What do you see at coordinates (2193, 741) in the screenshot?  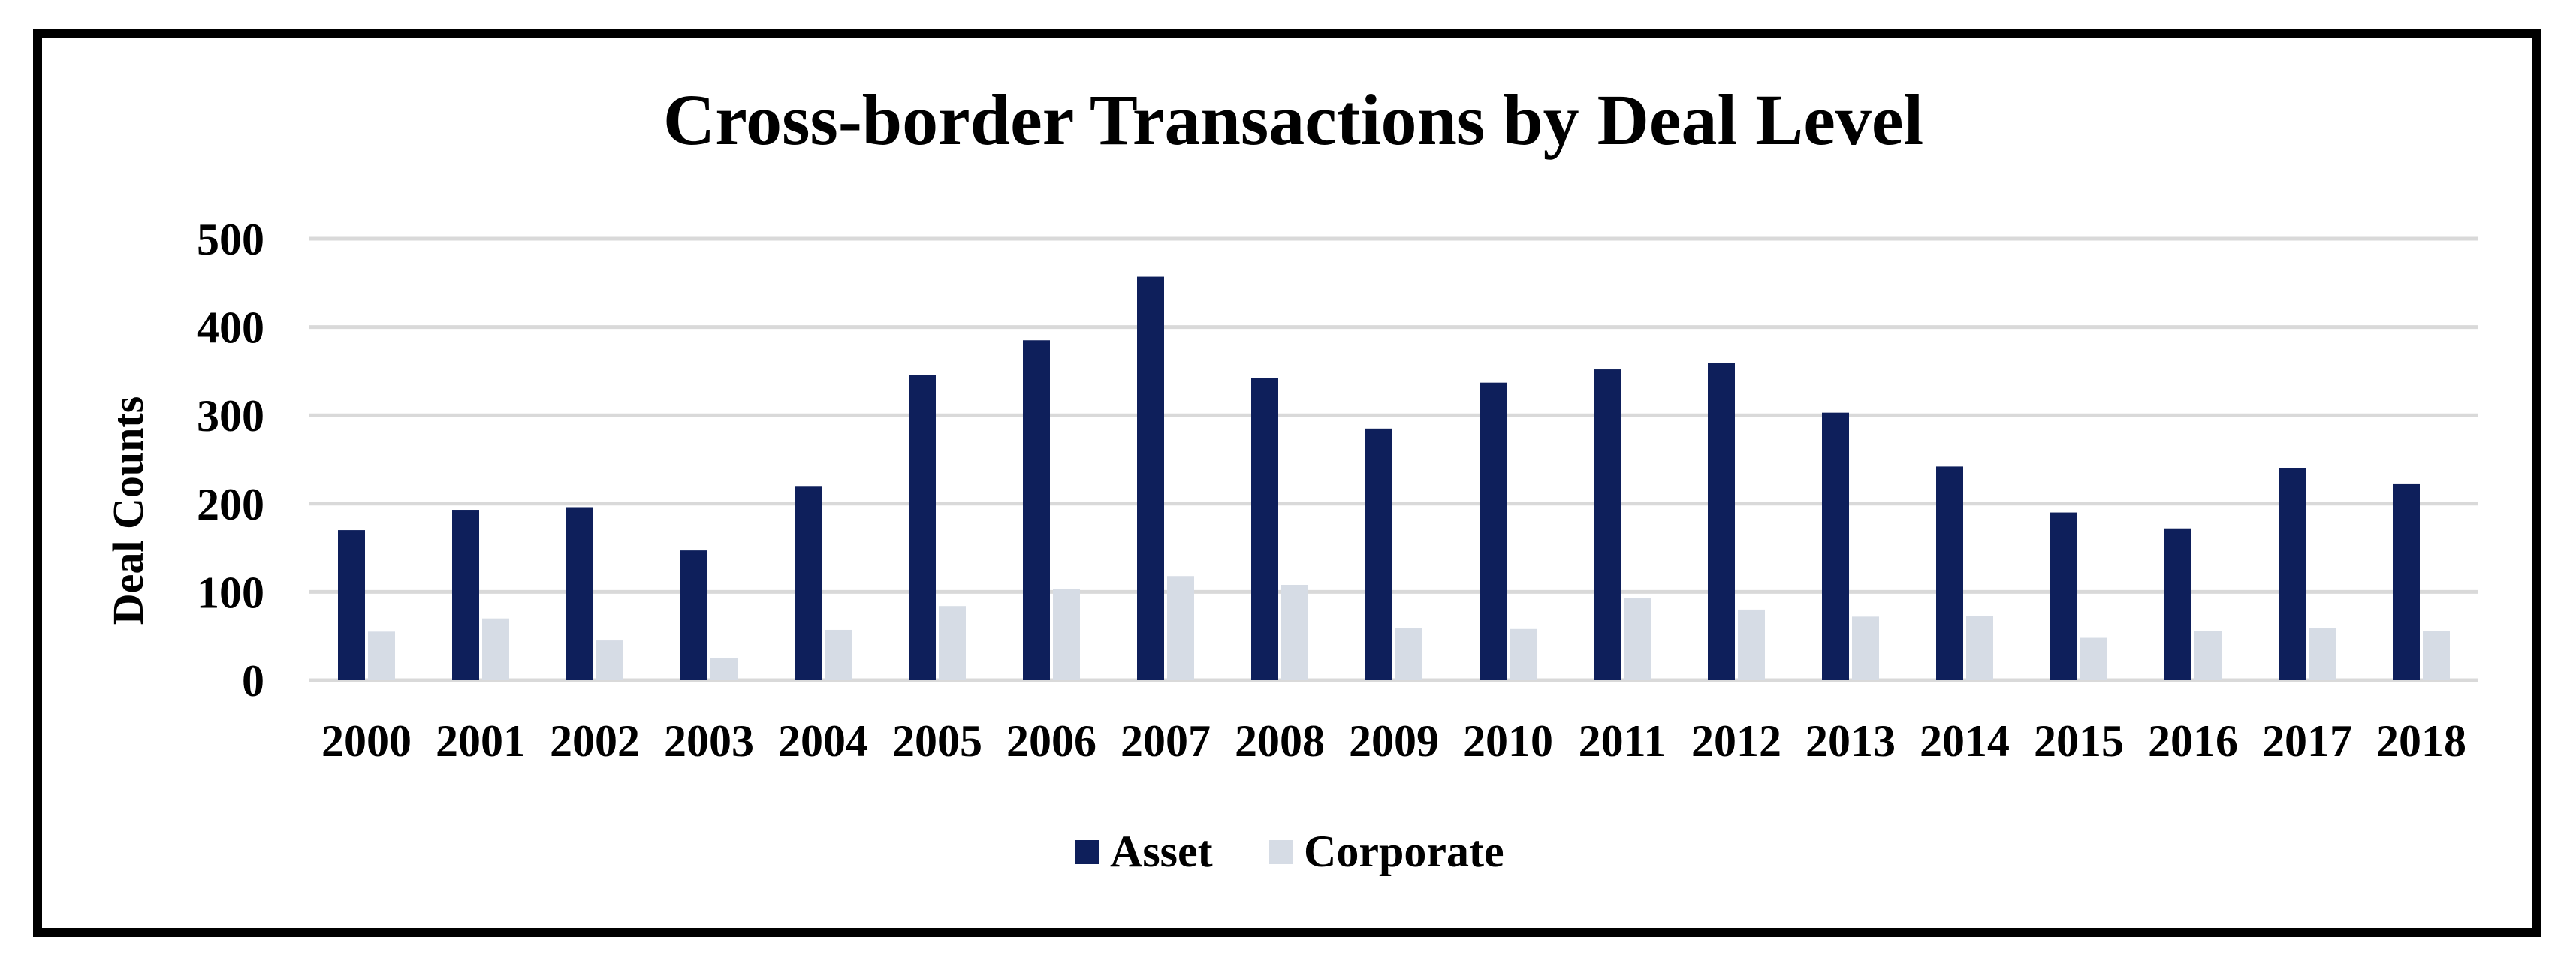 I see `x-tick-label: 2016` at bounding box center [2193, 741].